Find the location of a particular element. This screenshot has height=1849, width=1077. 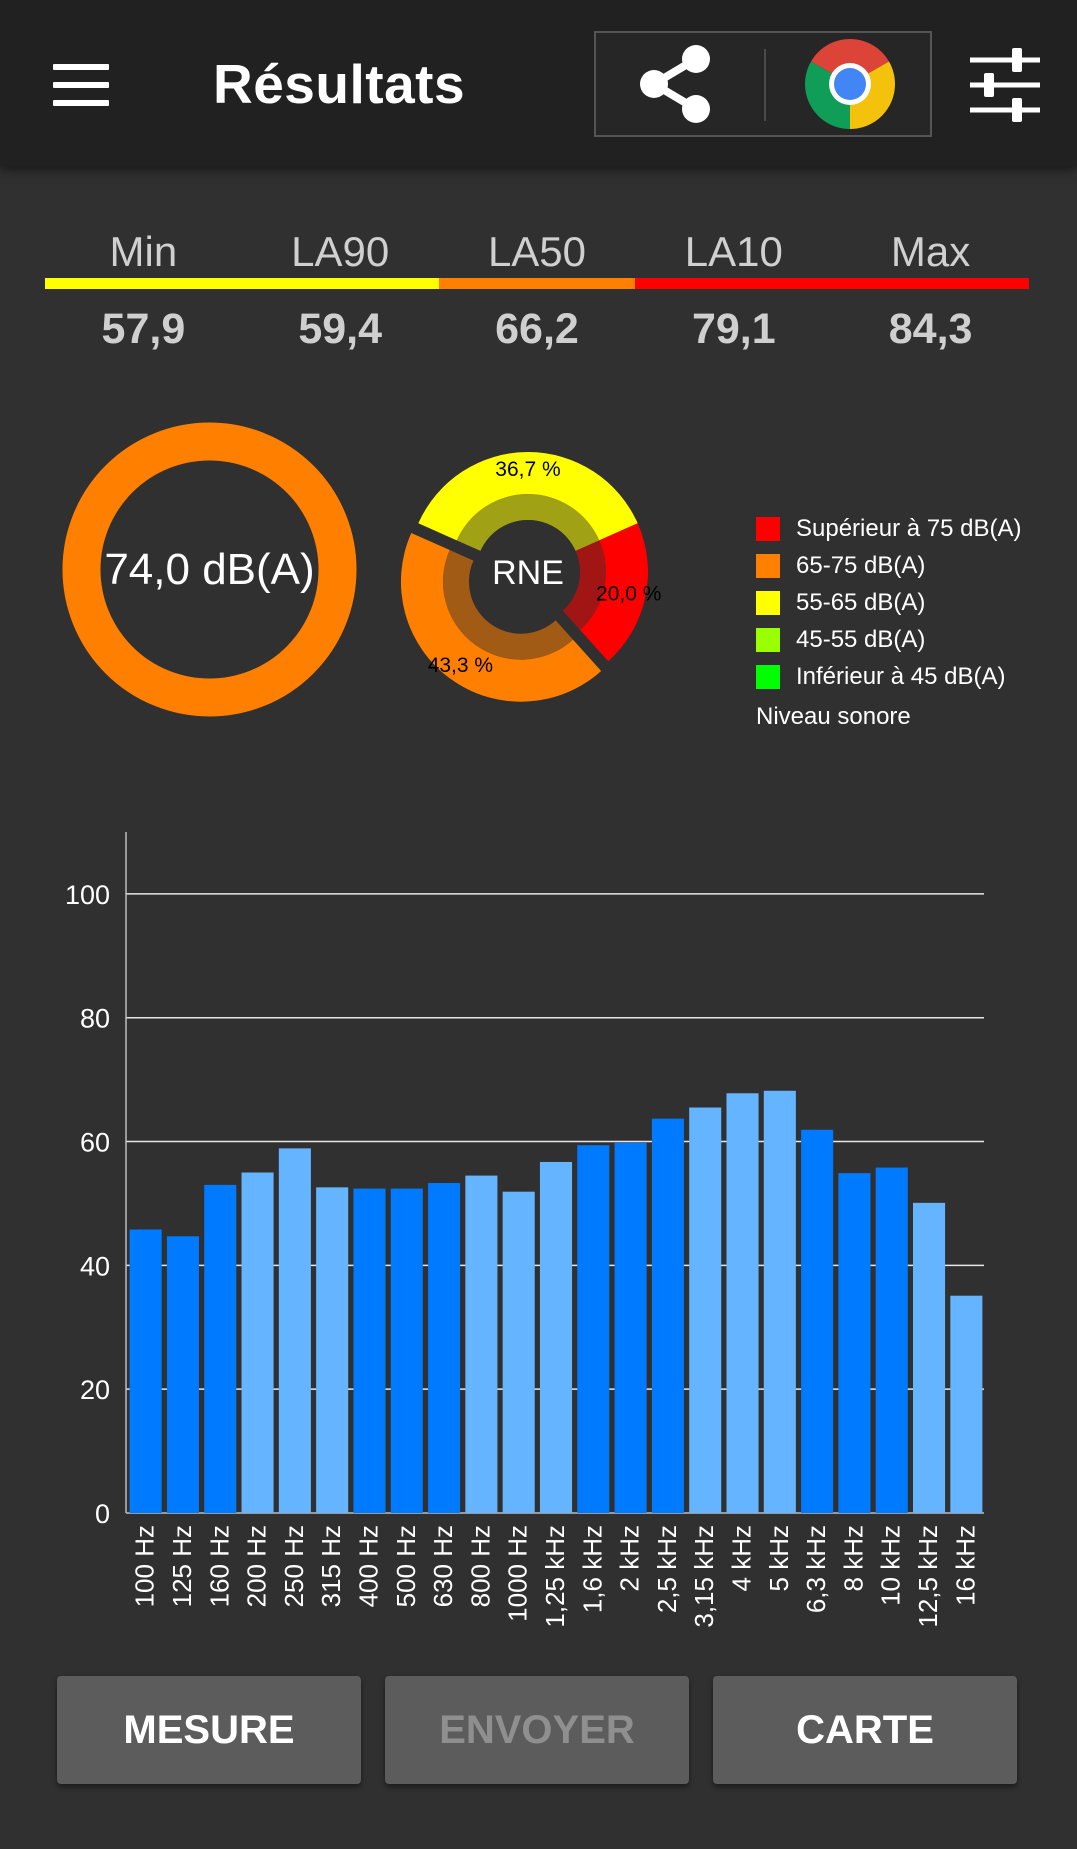

x-tick-label: 100 Hz is located at coordinates (145, 1566).